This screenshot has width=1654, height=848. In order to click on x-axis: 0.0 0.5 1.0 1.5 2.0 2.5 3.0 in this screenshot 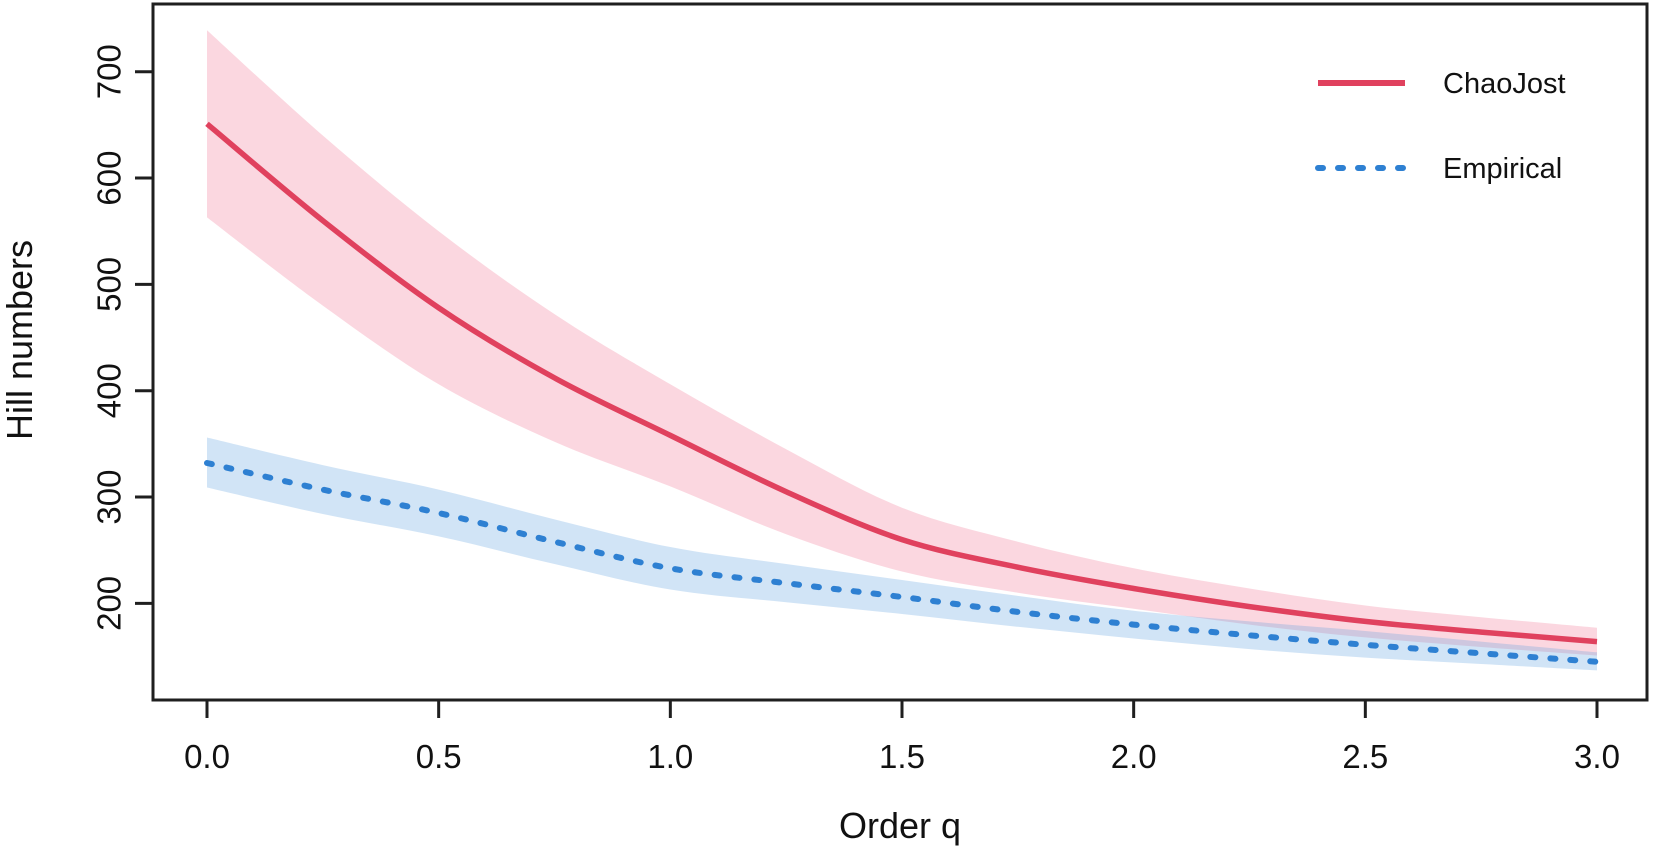, I will do `click(902, 737)`.